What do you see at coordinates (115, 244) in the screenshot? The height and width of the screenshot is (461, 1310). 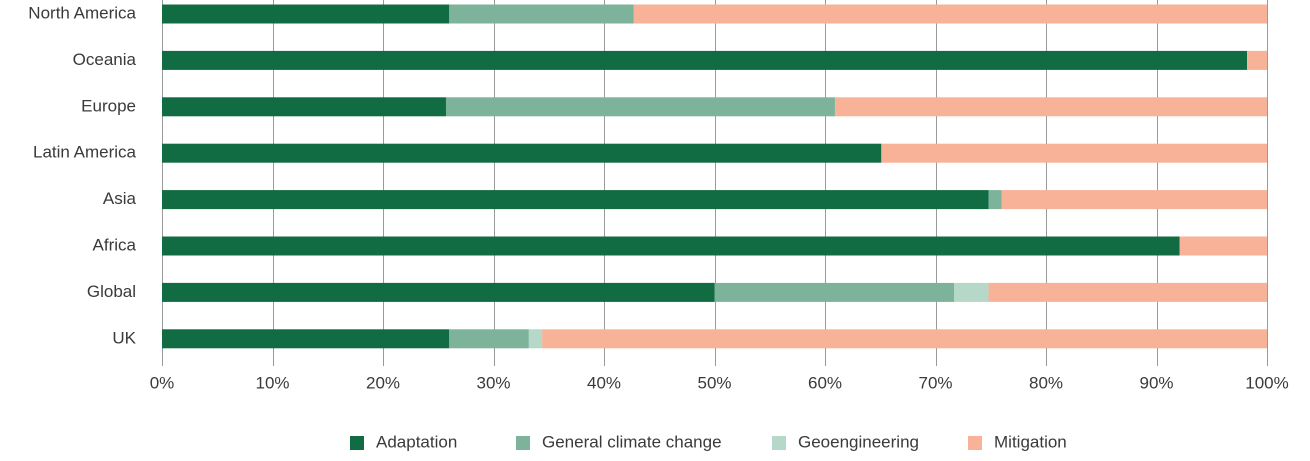 I see `category-label: Africa` at bounding box center [115, 244].